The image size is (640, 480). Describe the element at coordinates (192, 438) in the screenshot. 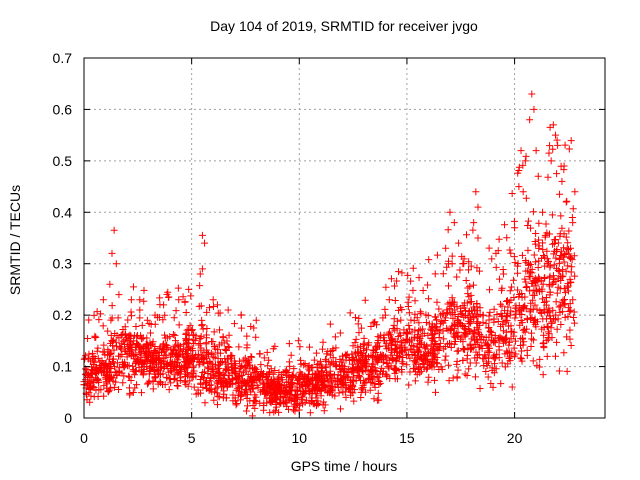

I see `x-tick-label: 5` at that location.